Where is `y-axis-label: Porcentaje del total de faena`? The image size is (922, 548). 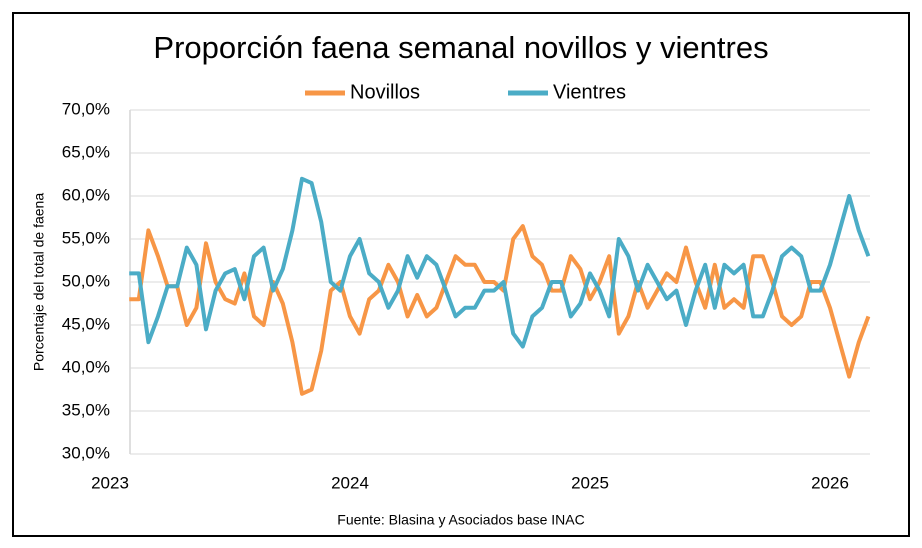 y-axis-label: Porcentaje del total de faena is located at coordinates (39, 282).